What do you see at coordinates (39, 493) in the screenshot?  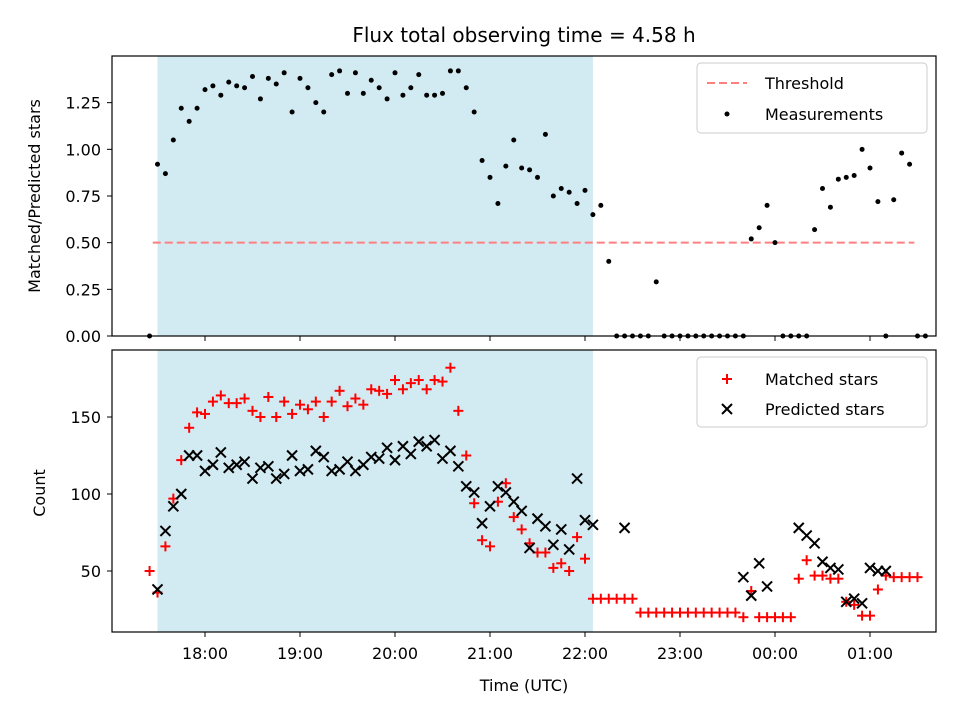 I see `bottom-y-axis-label: Count` at bounding box center [39, 493].